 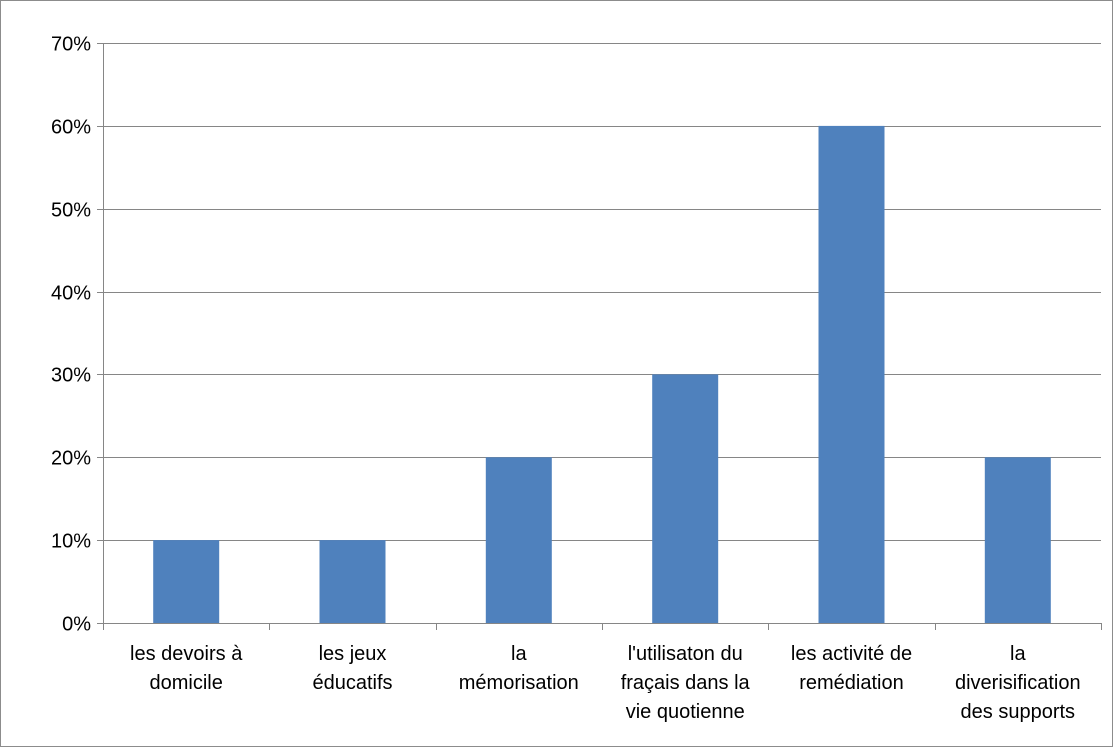 What do you see at coordinates (519, 683) in the screenshot?
I see `x-category-label-line: mémorisation` at bounding box center [519, 683].